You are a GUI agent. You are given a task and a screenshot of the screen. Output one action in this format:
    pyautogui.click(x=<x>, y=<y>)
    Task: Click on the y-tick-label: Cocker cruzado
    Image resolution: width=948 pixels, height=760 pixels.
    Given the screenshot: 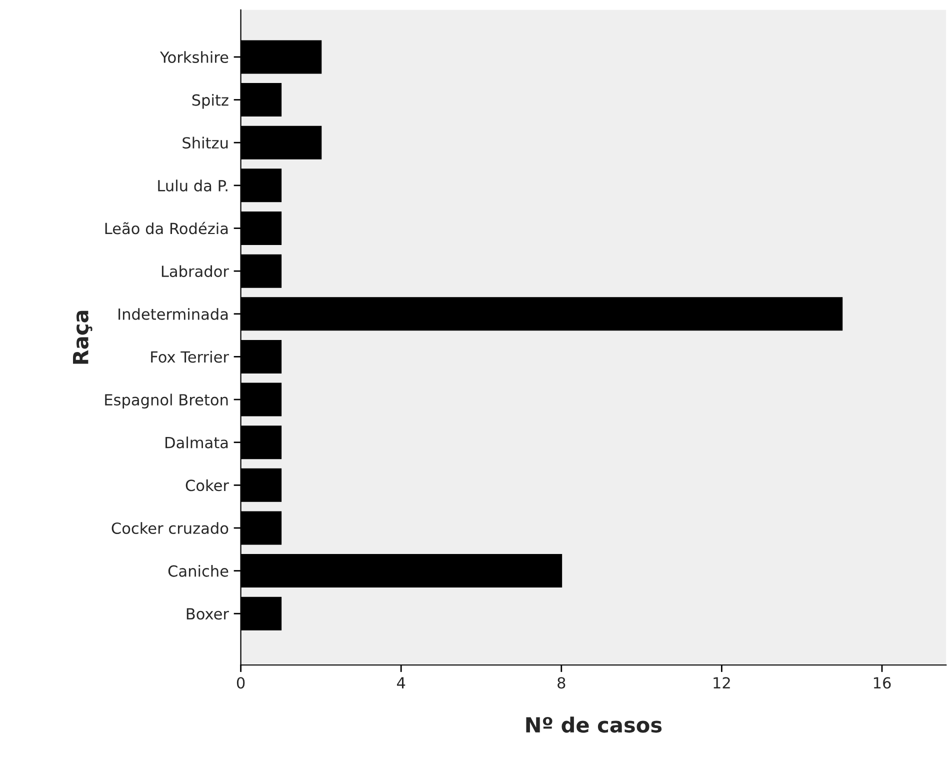 What is the action you would take?
    pyautogui.click(x=170, y=528)
    